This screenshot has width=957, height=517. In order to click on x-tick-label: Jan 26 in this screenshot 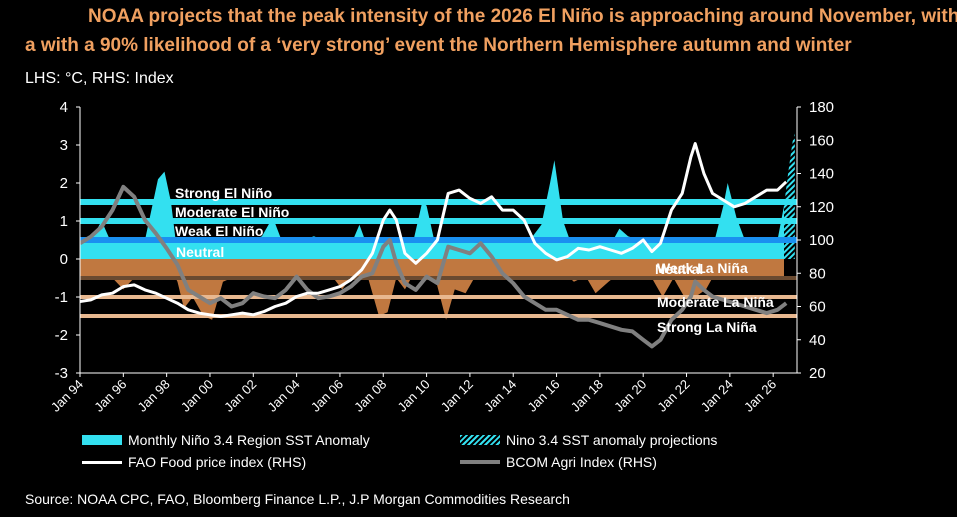, I will do `click(760, 396)`.